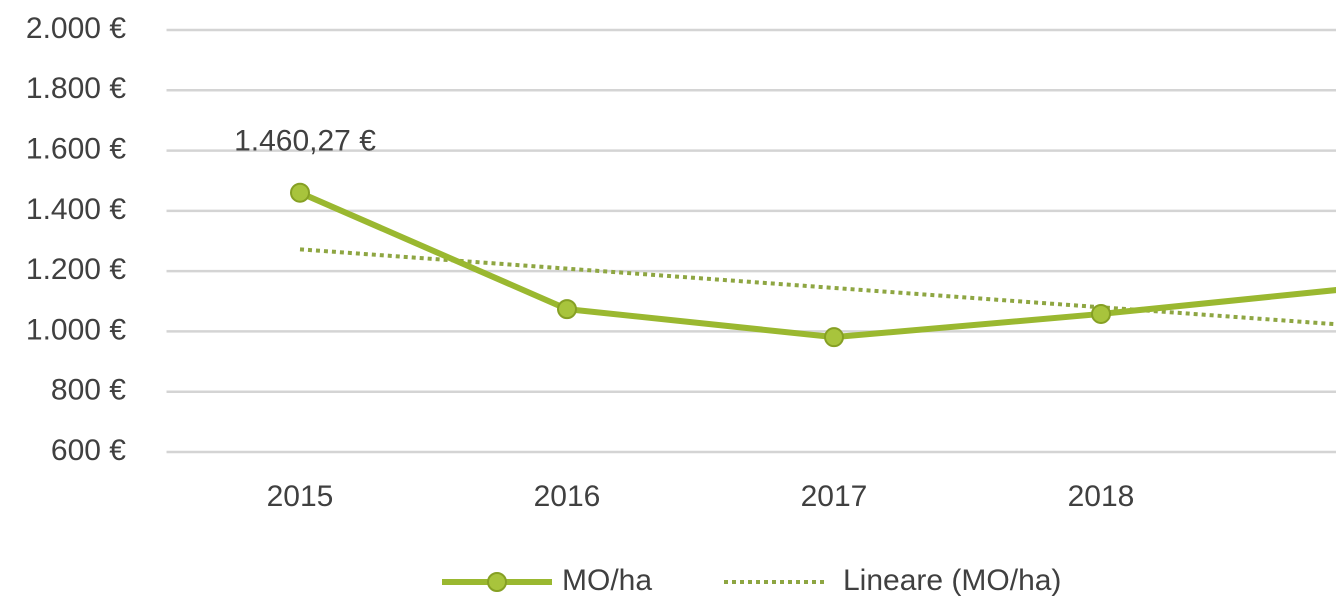 The image size is (1336, 601). Describe the element at coordinates (1101, 496) in the screenshot. I see `x-tick-label: 2018` at that location.